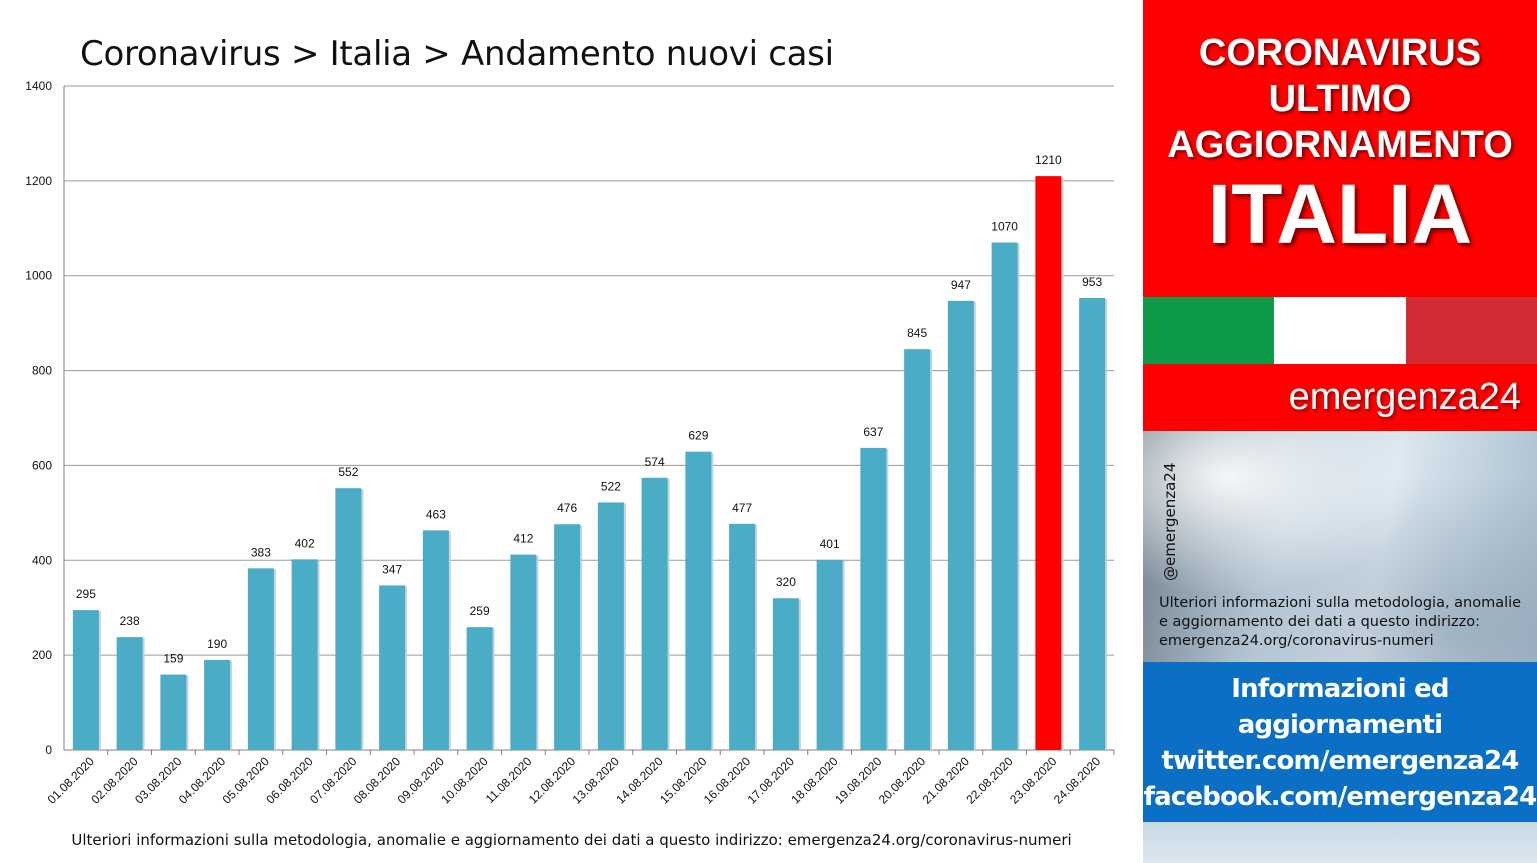 This screenshot has height=863, width=1537. Describe the element at coordinates (305, 543) in the screenshot. I see `data-label: 402` at that location.